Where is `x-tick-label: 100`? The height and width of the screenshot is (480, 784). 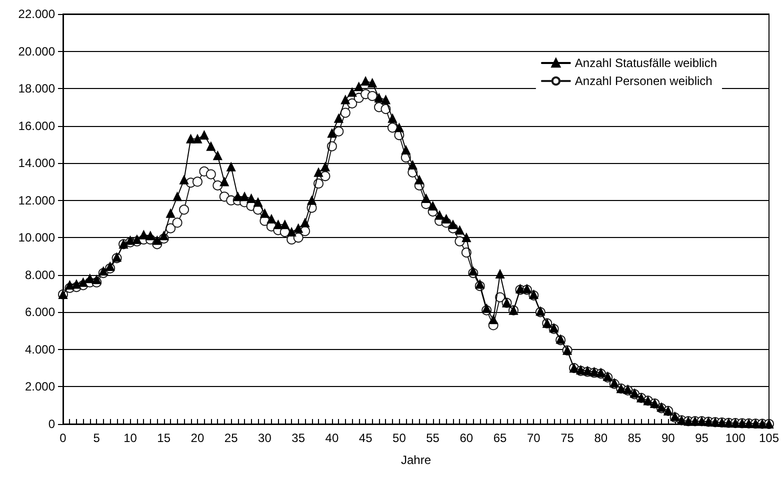 x-tick-label: 100 is located at coordinates (735, 438).